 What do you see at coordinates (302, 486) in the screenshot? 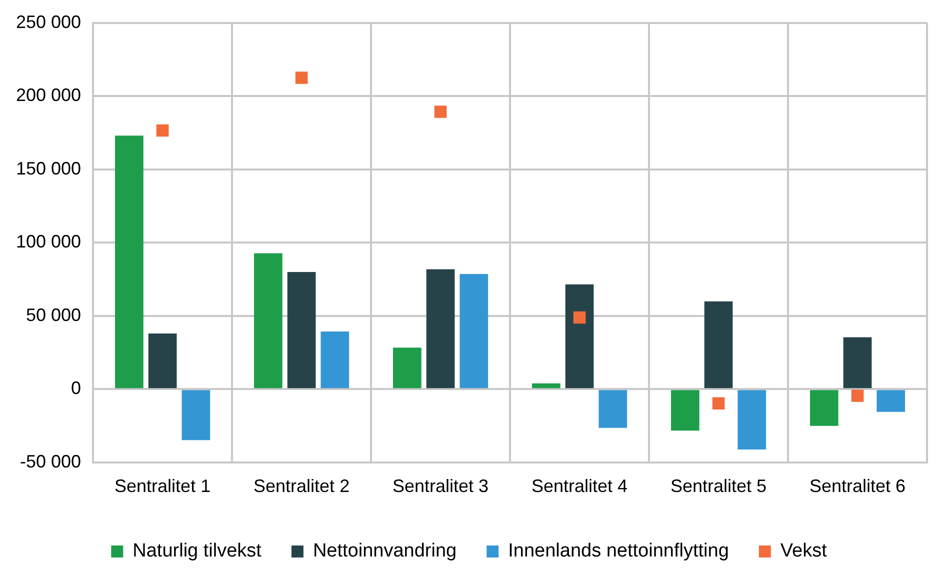
I see `x-tick-label: Sentralitet 2` at bounding box center [302, 486].